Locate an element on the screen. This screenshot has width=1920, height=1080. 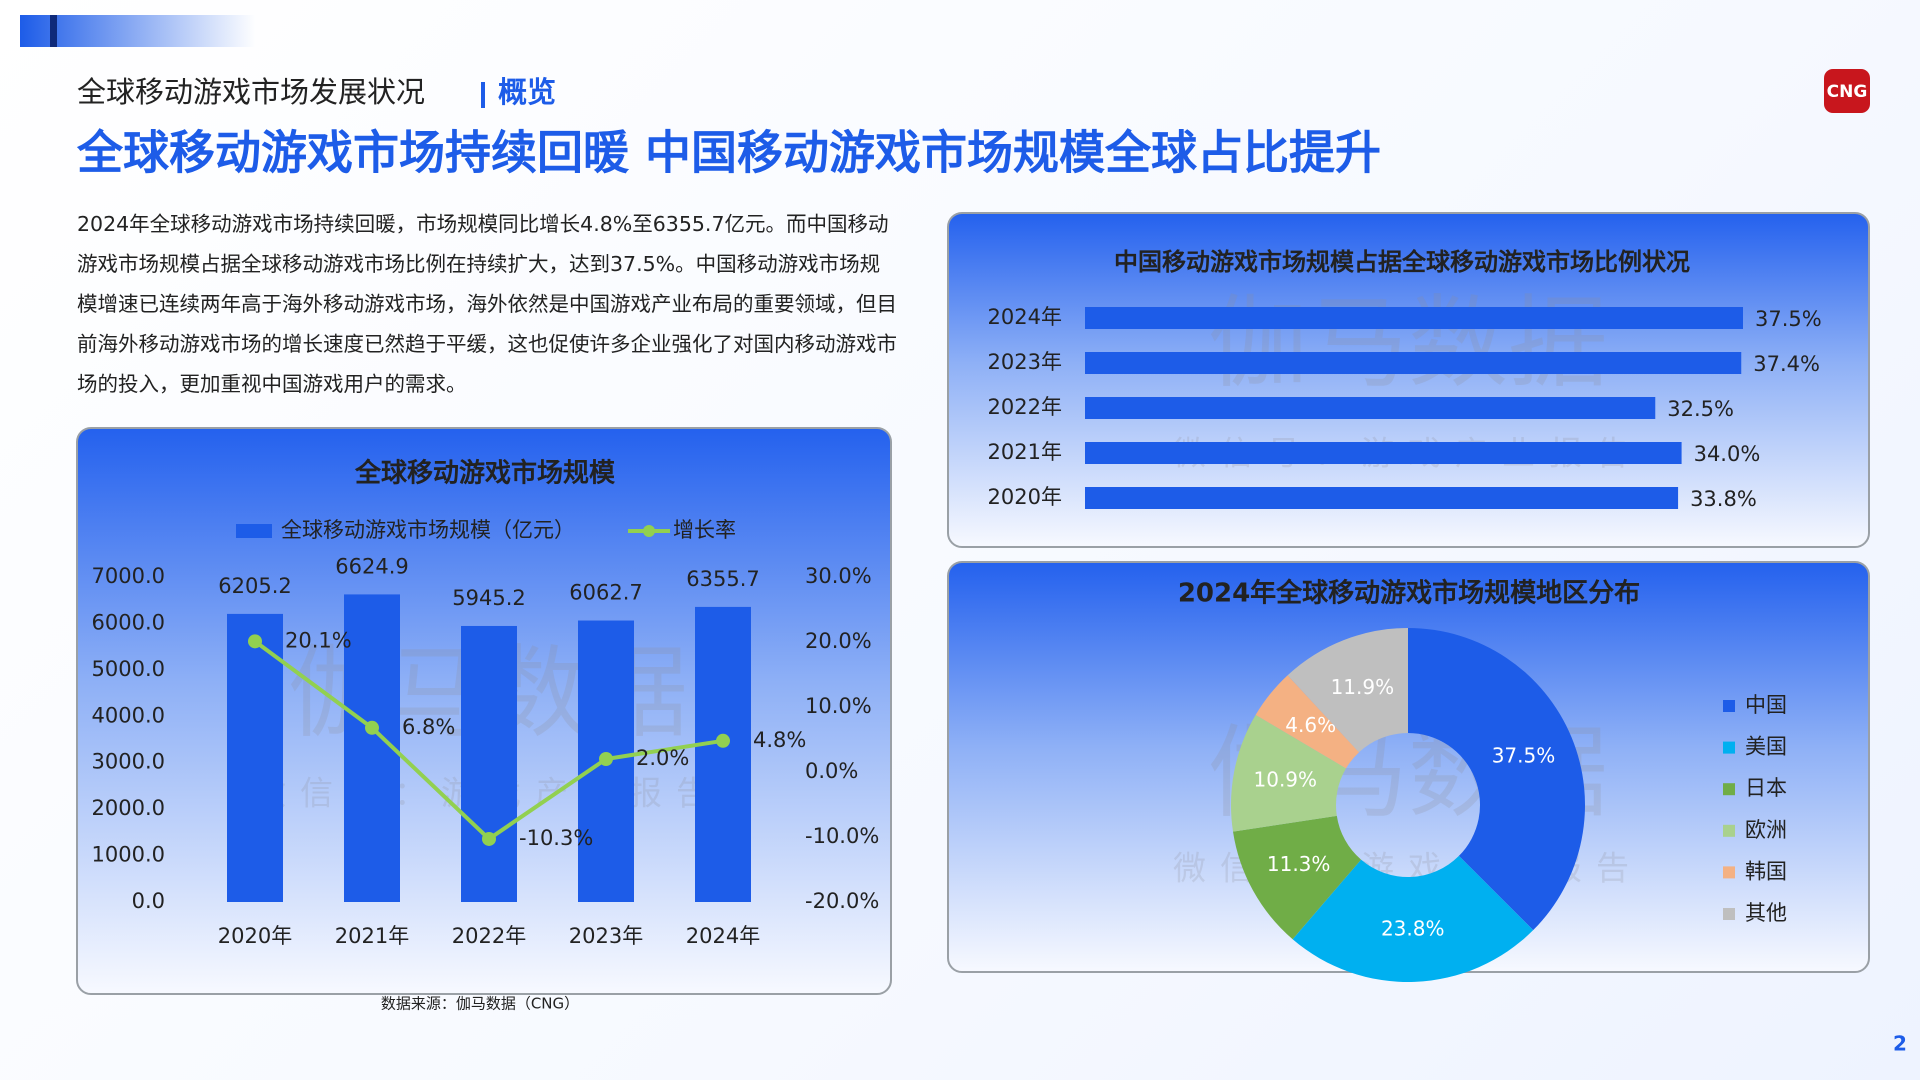
legend-label: 日本 is located at coordinates (1766, 788).